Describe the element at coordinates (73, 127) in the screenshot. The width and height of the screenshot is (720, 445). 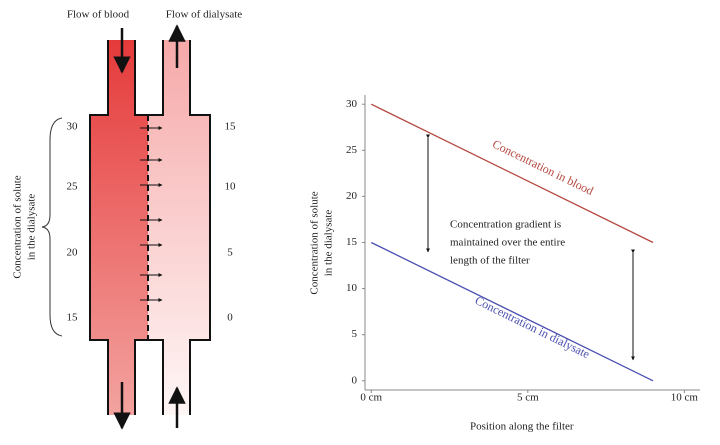
I see `blood-scale-label: 30` at that location.